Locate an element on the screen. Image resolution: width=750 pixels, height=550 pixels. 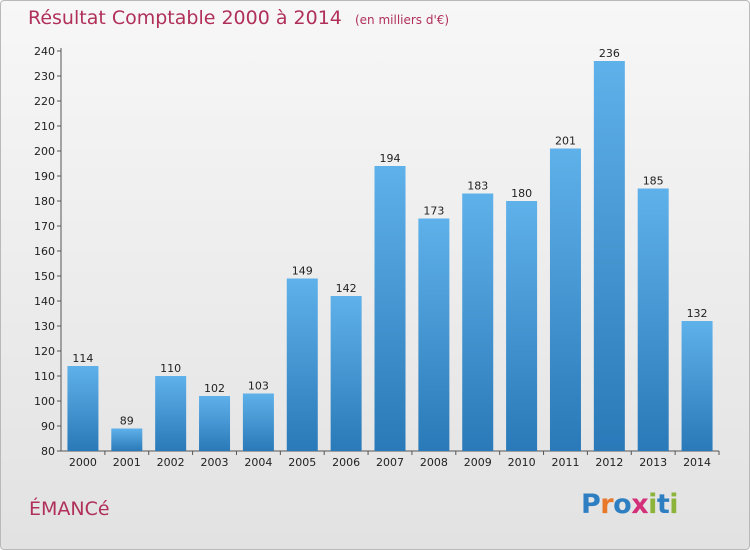
y-tick-label: 190 is located at coordinates (44, 176).